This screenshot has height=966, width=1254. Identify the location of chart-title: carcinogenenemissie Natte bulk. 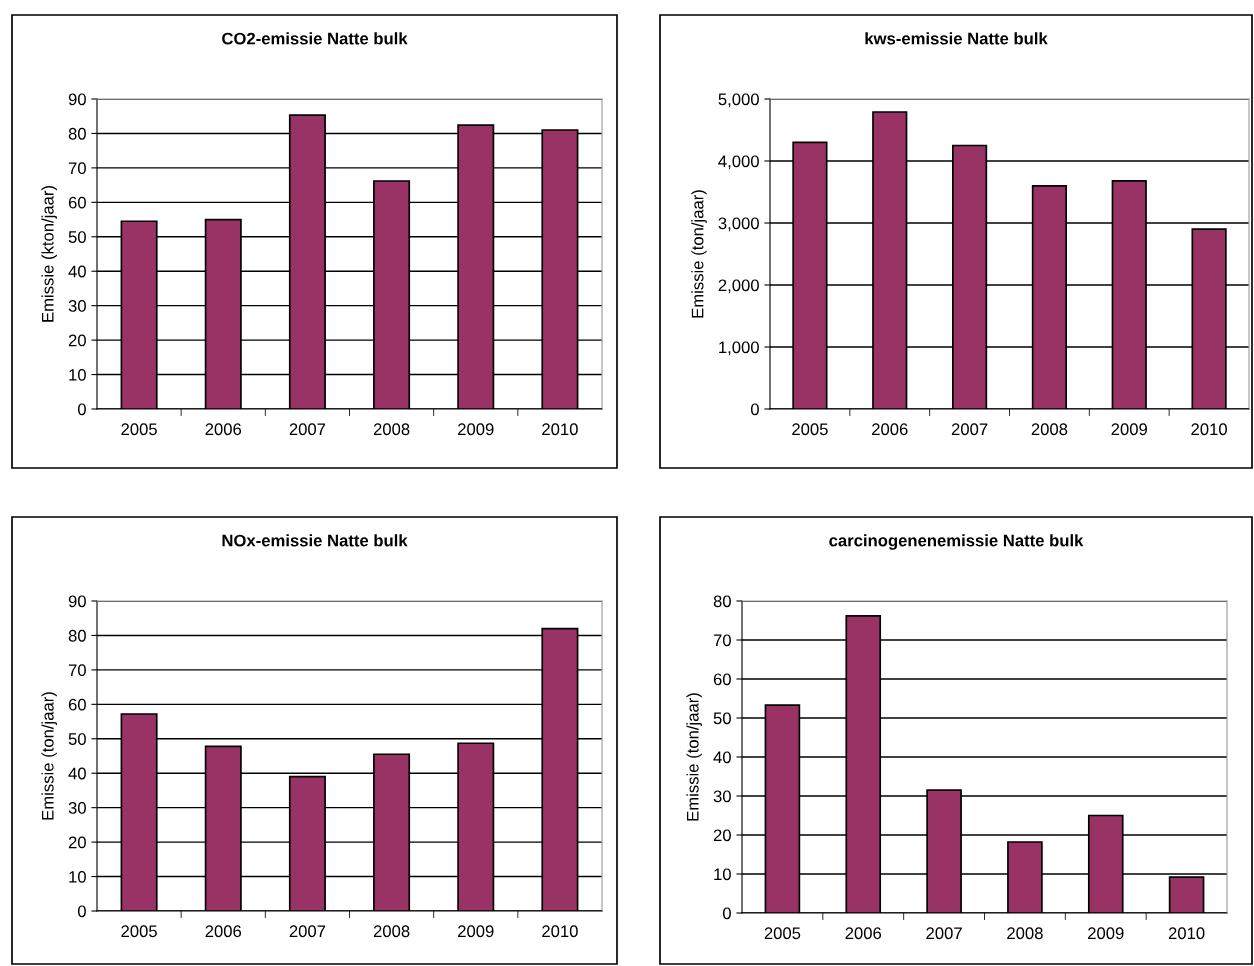
(956, 542).